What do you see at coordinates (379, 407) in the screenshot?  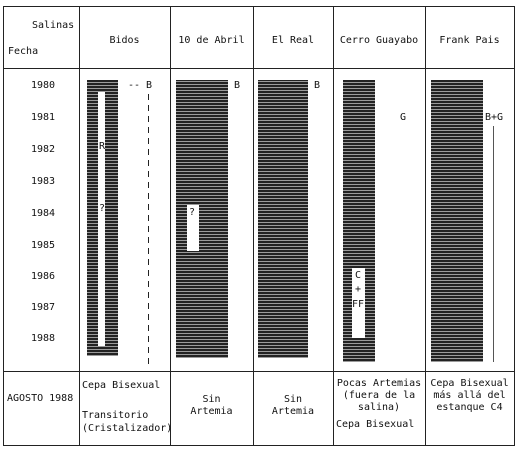 I see `footer-cerro-line: salina)` at bounding box center [379, 407].